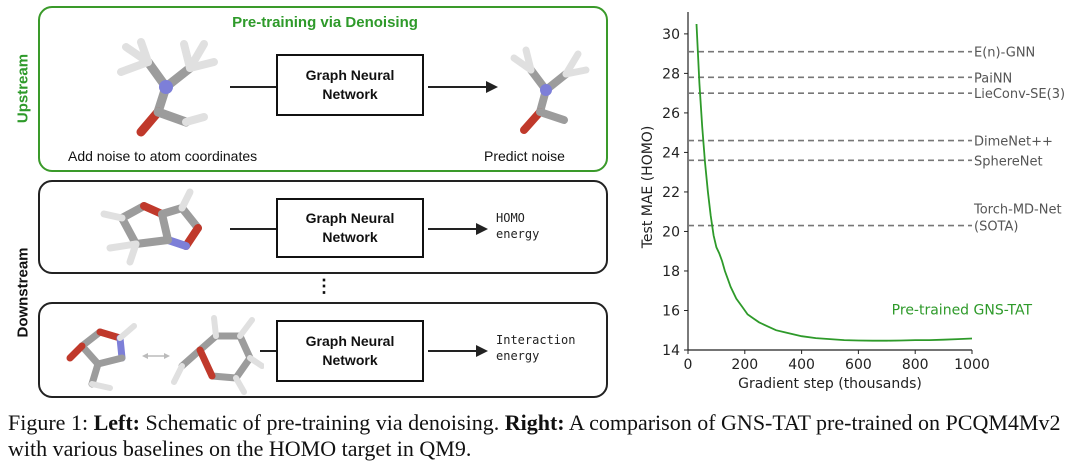  Describe the element at coordinates (524, 156) in the screenshot. I see `predict-caption: Predict noise` at that location.